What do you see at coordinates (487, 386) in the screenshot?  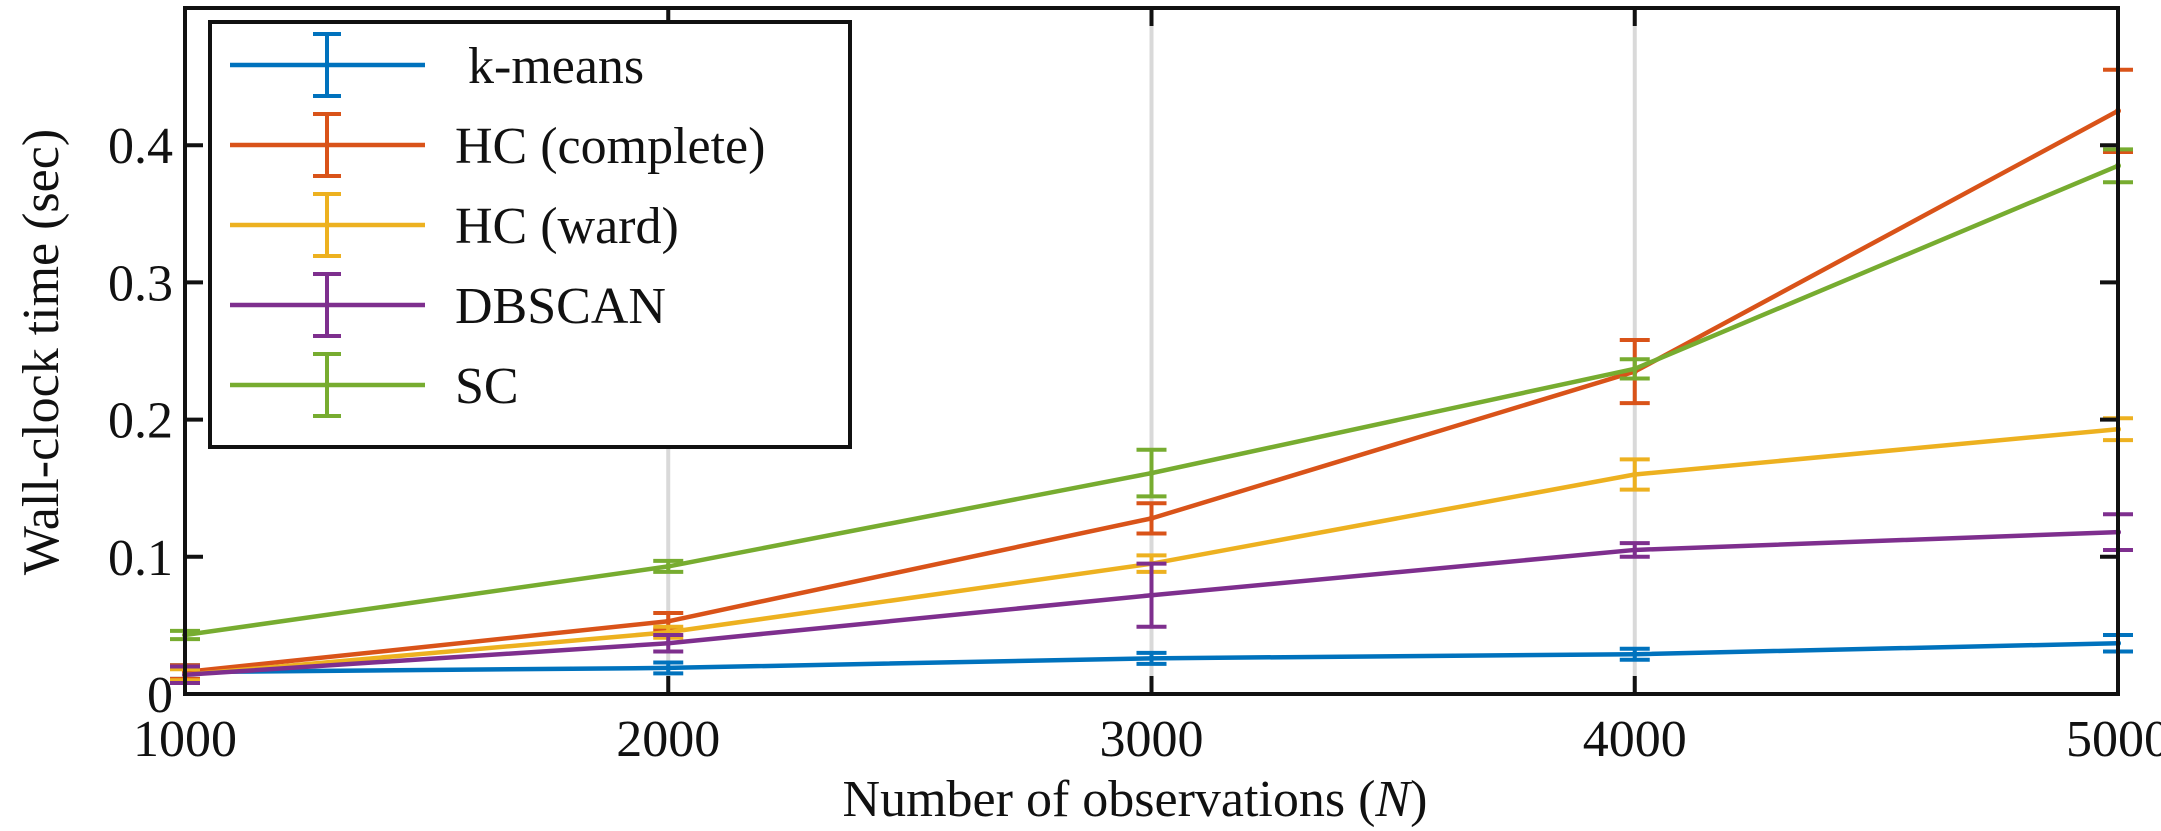 I see `legend-label: SC` at bounding box center [487, 386].